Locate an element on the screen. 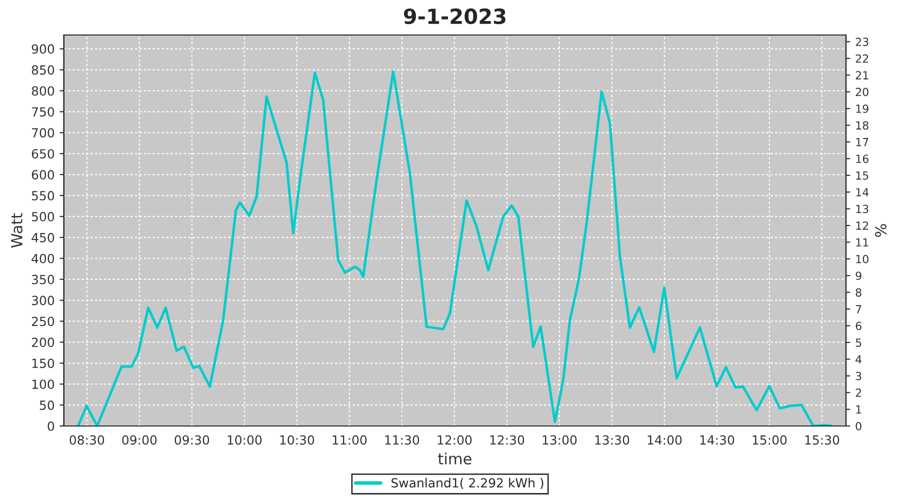  x-tick-label: 09:00 is located at coordinates (139, 440).